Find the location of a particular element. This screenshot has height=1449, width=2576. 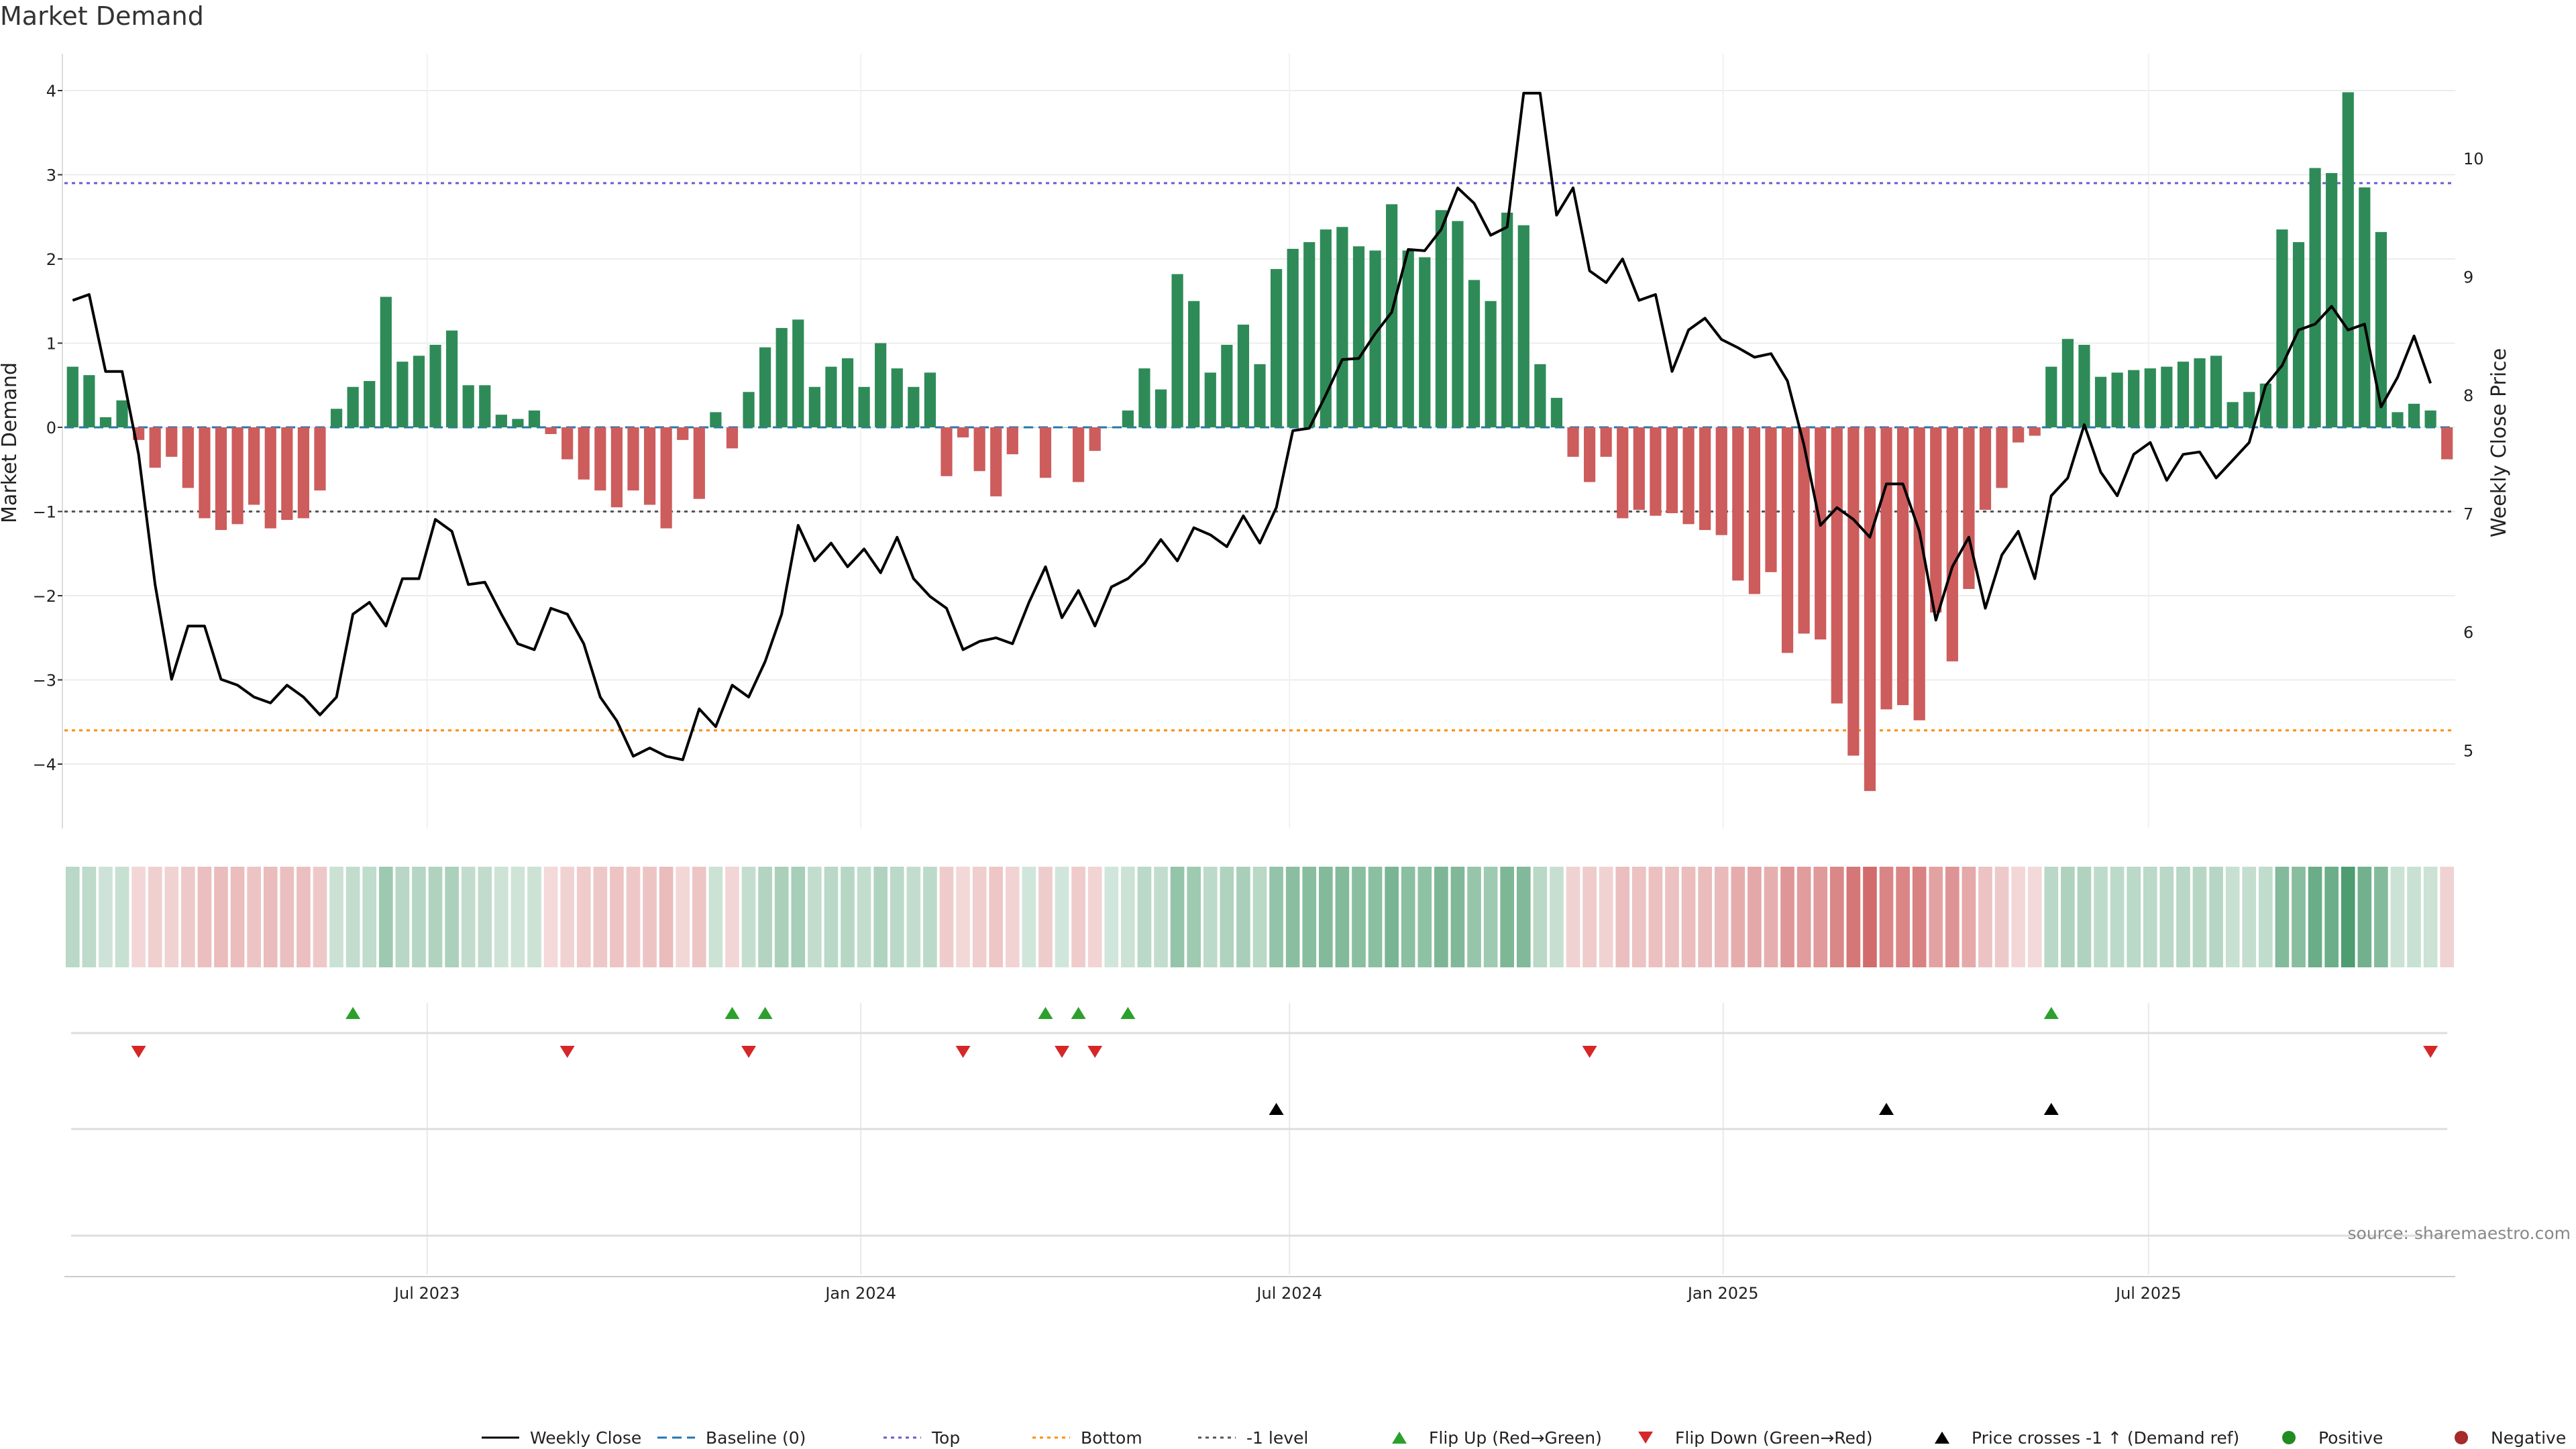

legend-label: Flip Down (Green→Red) is located at coordinates (1774, 1438).